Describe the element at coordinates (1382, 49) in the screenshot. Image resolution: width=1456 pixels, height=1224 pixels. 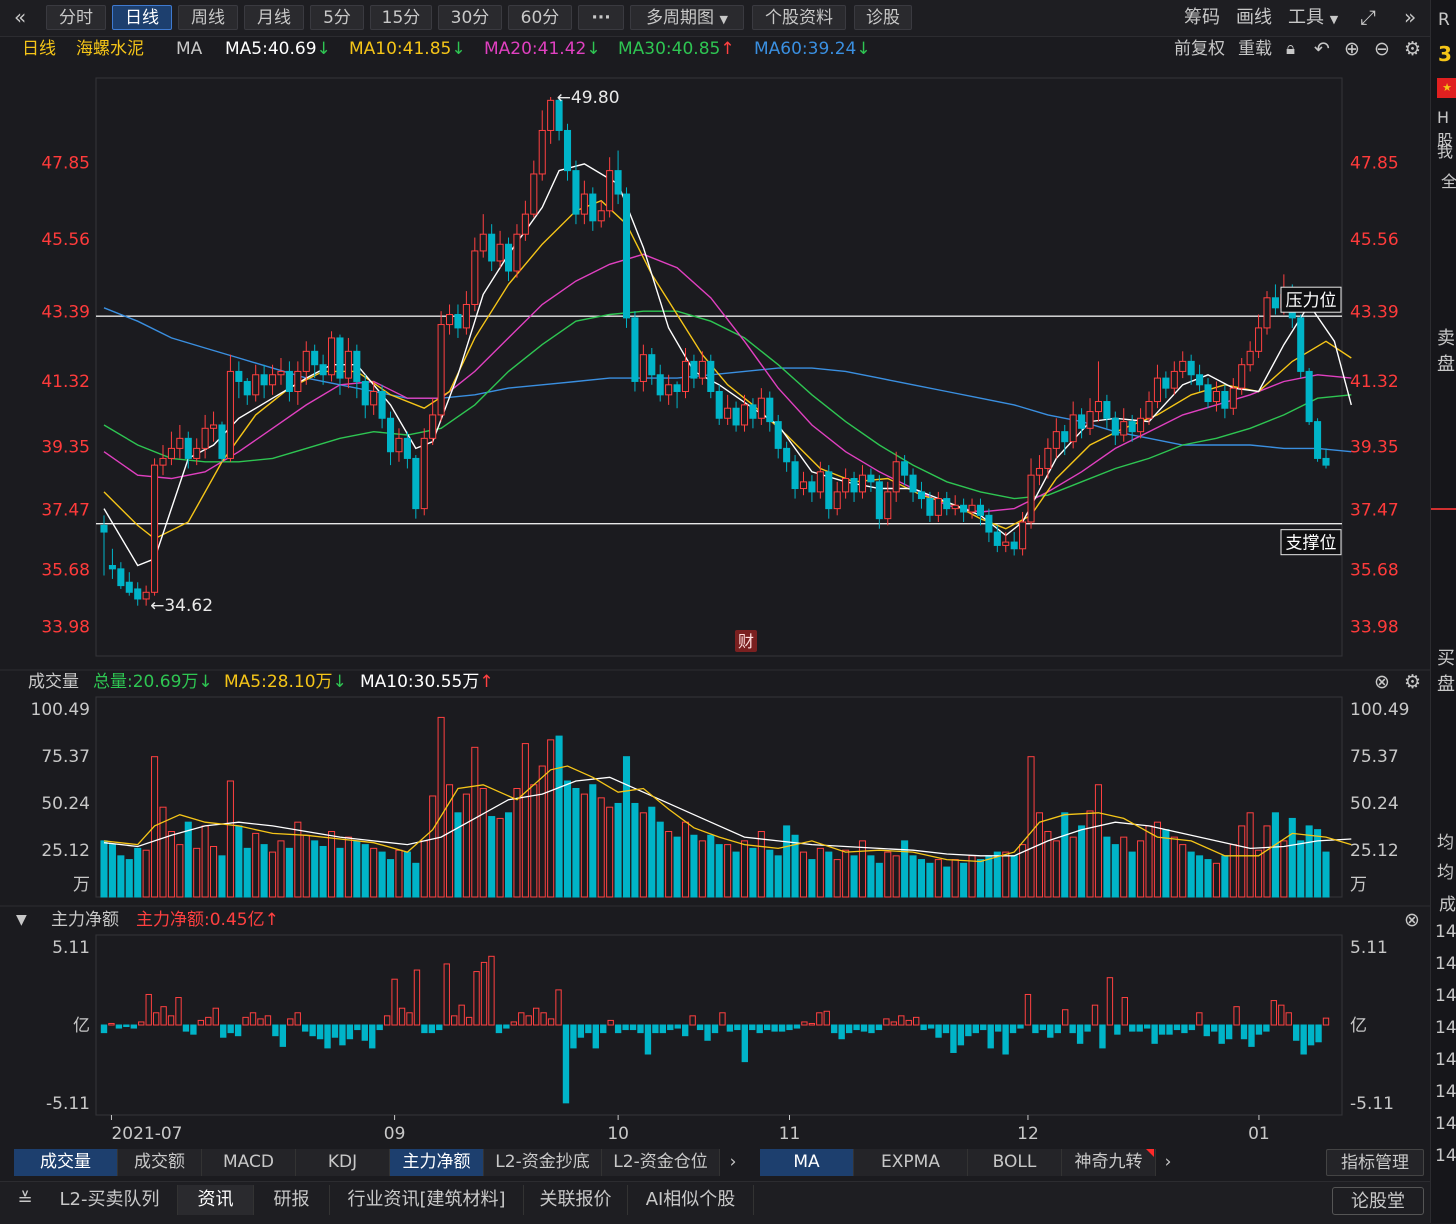
I see `zoom-out-icon: ⊖` at that location.